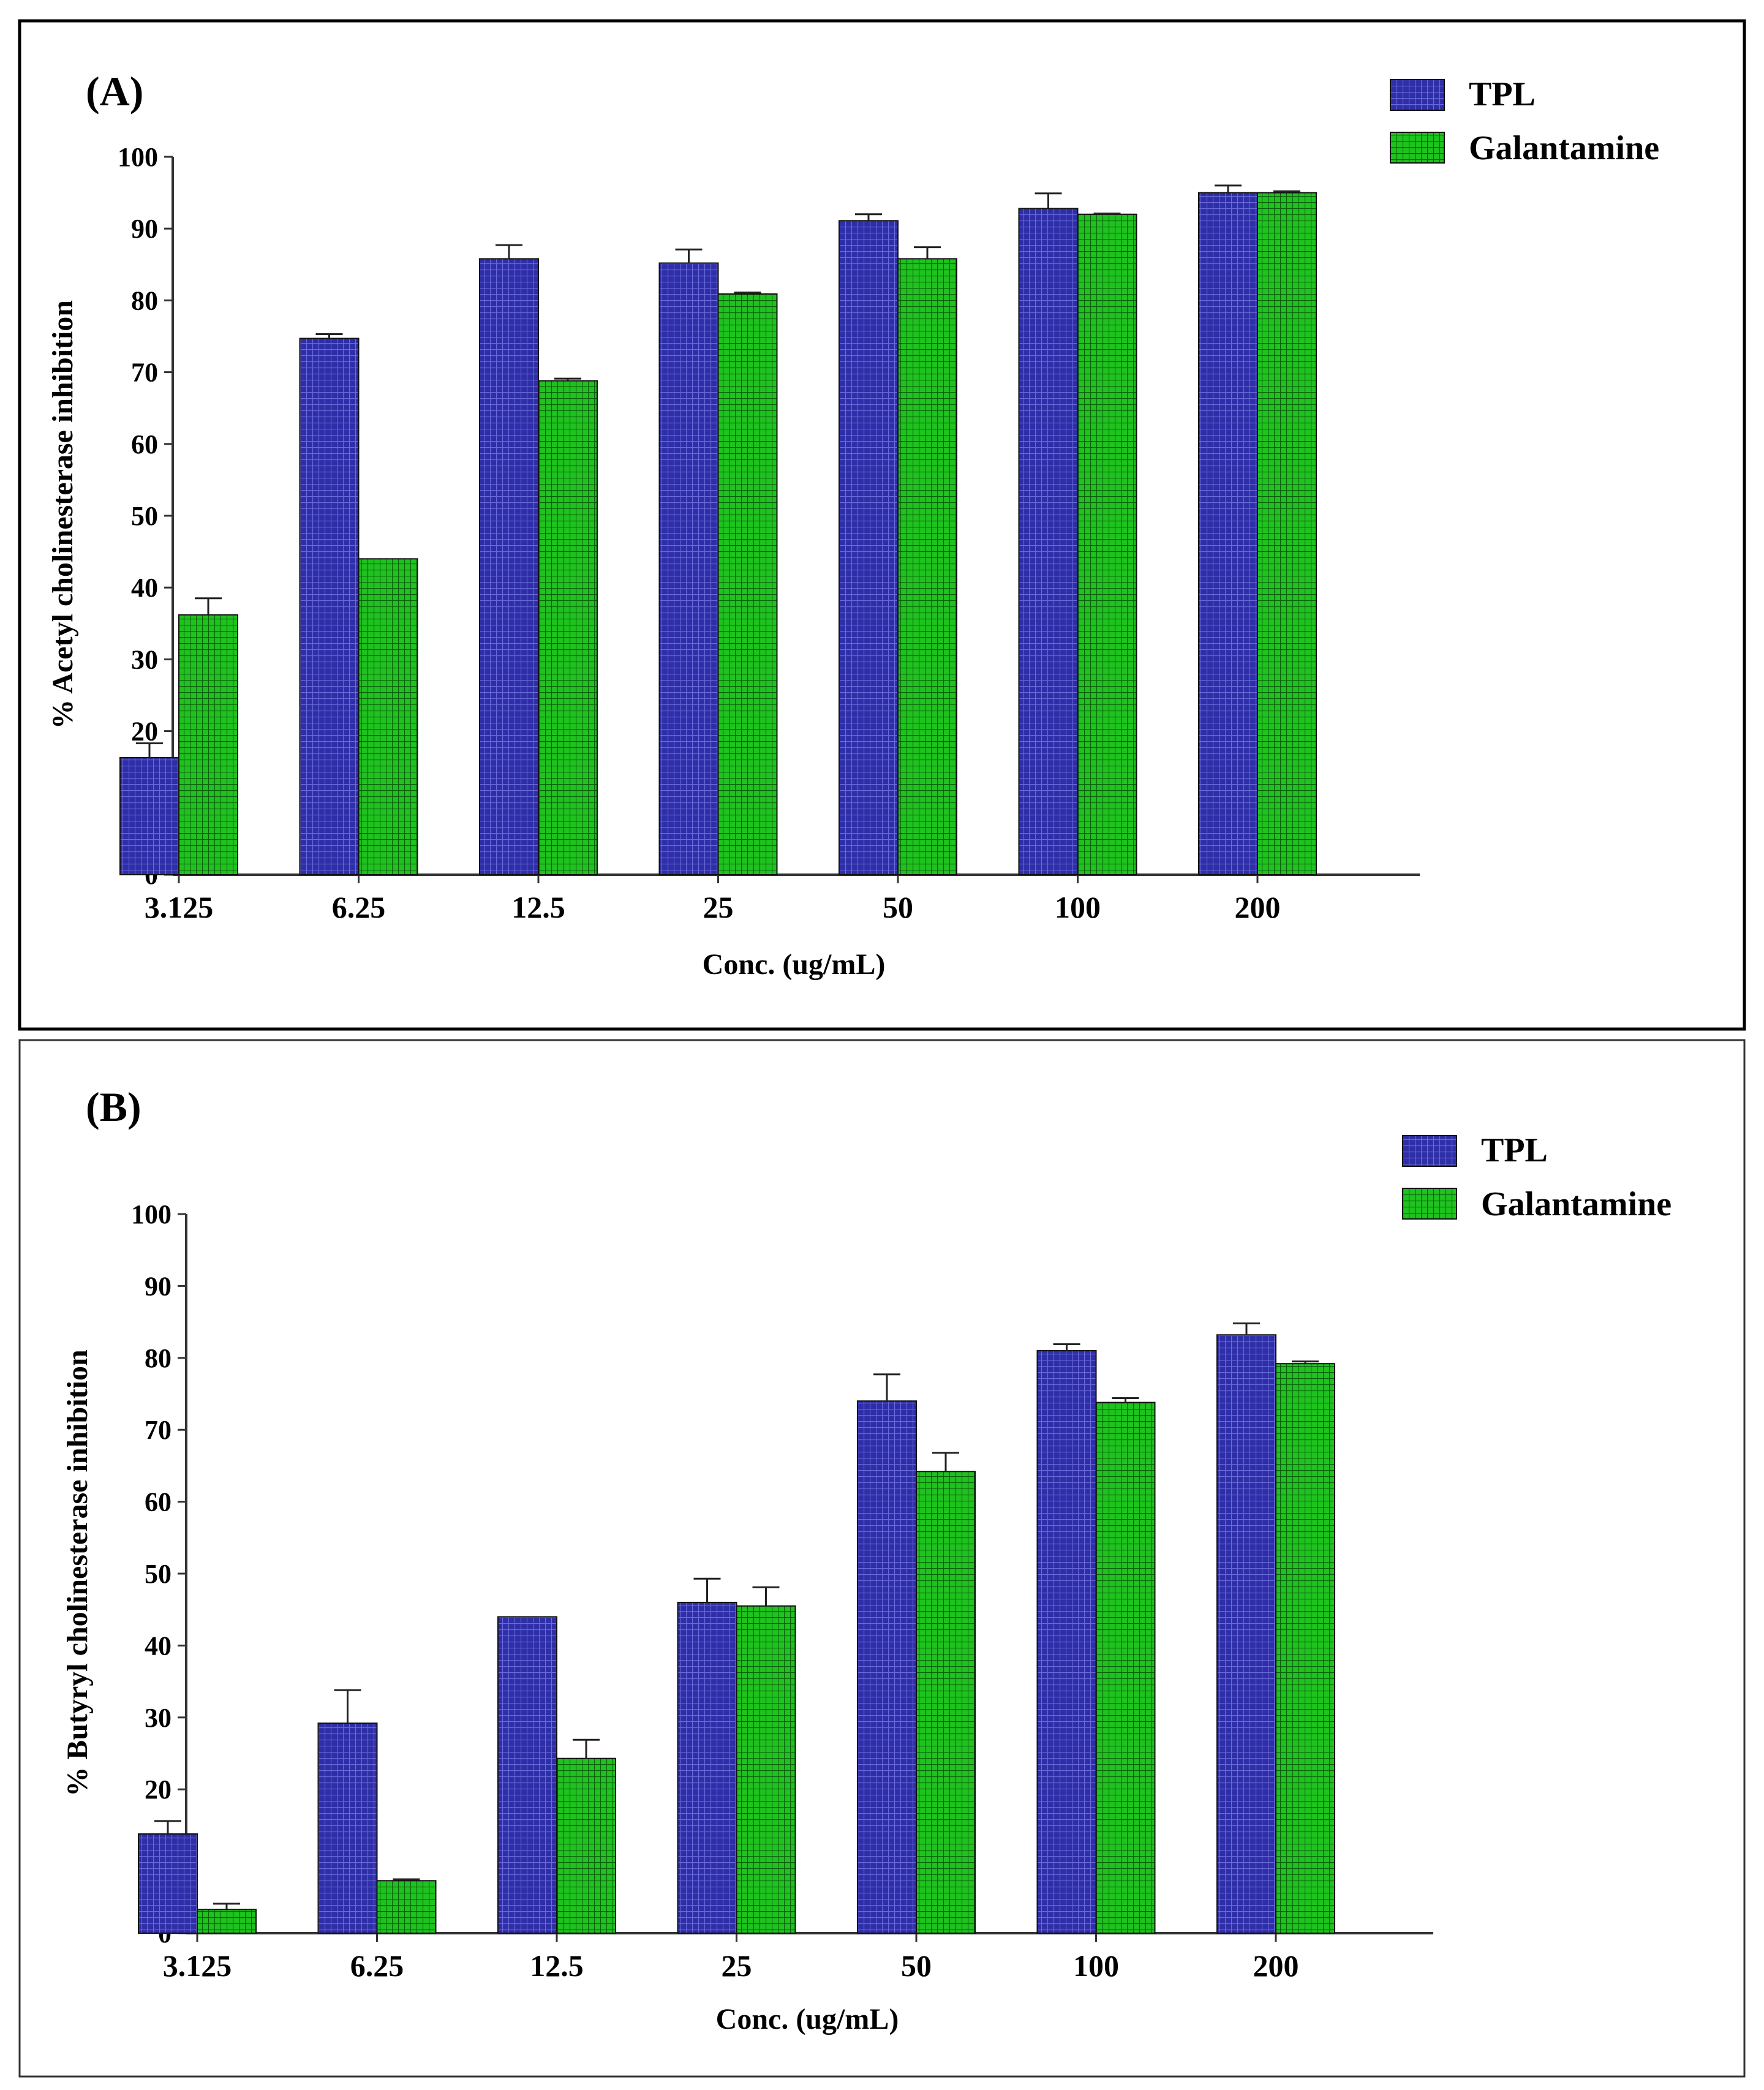  Describe the element at coordinates (1276, 1966) in the screenshot. I see `panel-b-category-label: 200` at that location.